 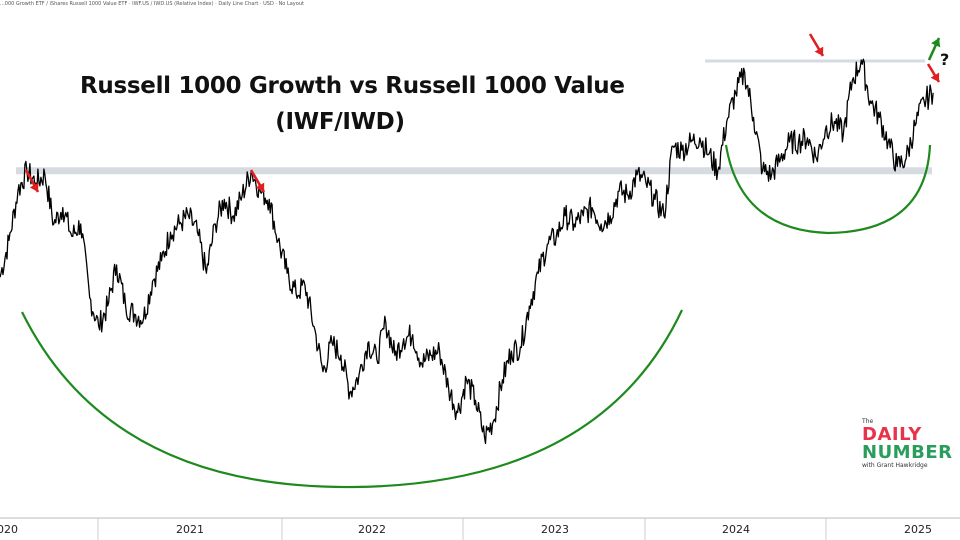 I want to click on logo-number-text: NUMBER, so click(x=907, y=452).